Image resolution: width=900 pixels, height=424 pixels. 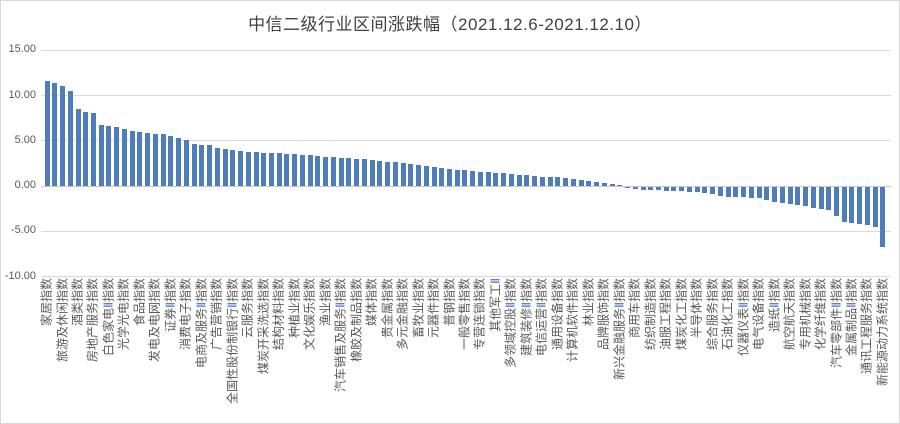 What do you see at coordinates (216, 314) in the screenshot?
I see `x-axis-label: 广告营销指数` at bounding box center [216, 314].